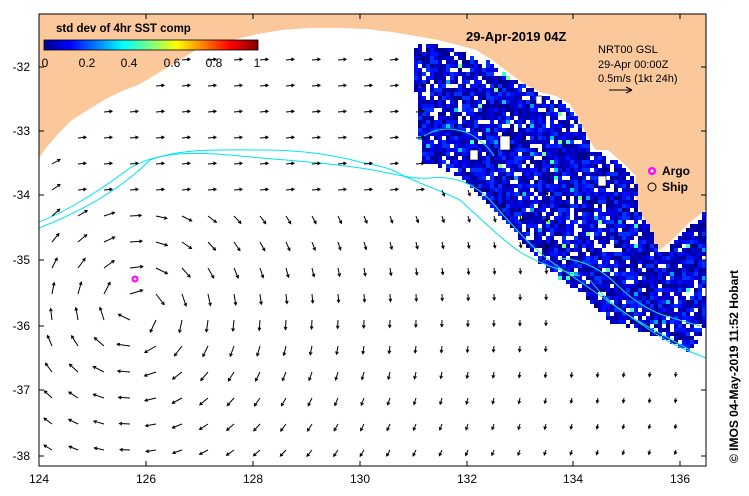 This screenshot has height=496, width=749. I want to click on y-tick-label: -38, so click(22, 456).